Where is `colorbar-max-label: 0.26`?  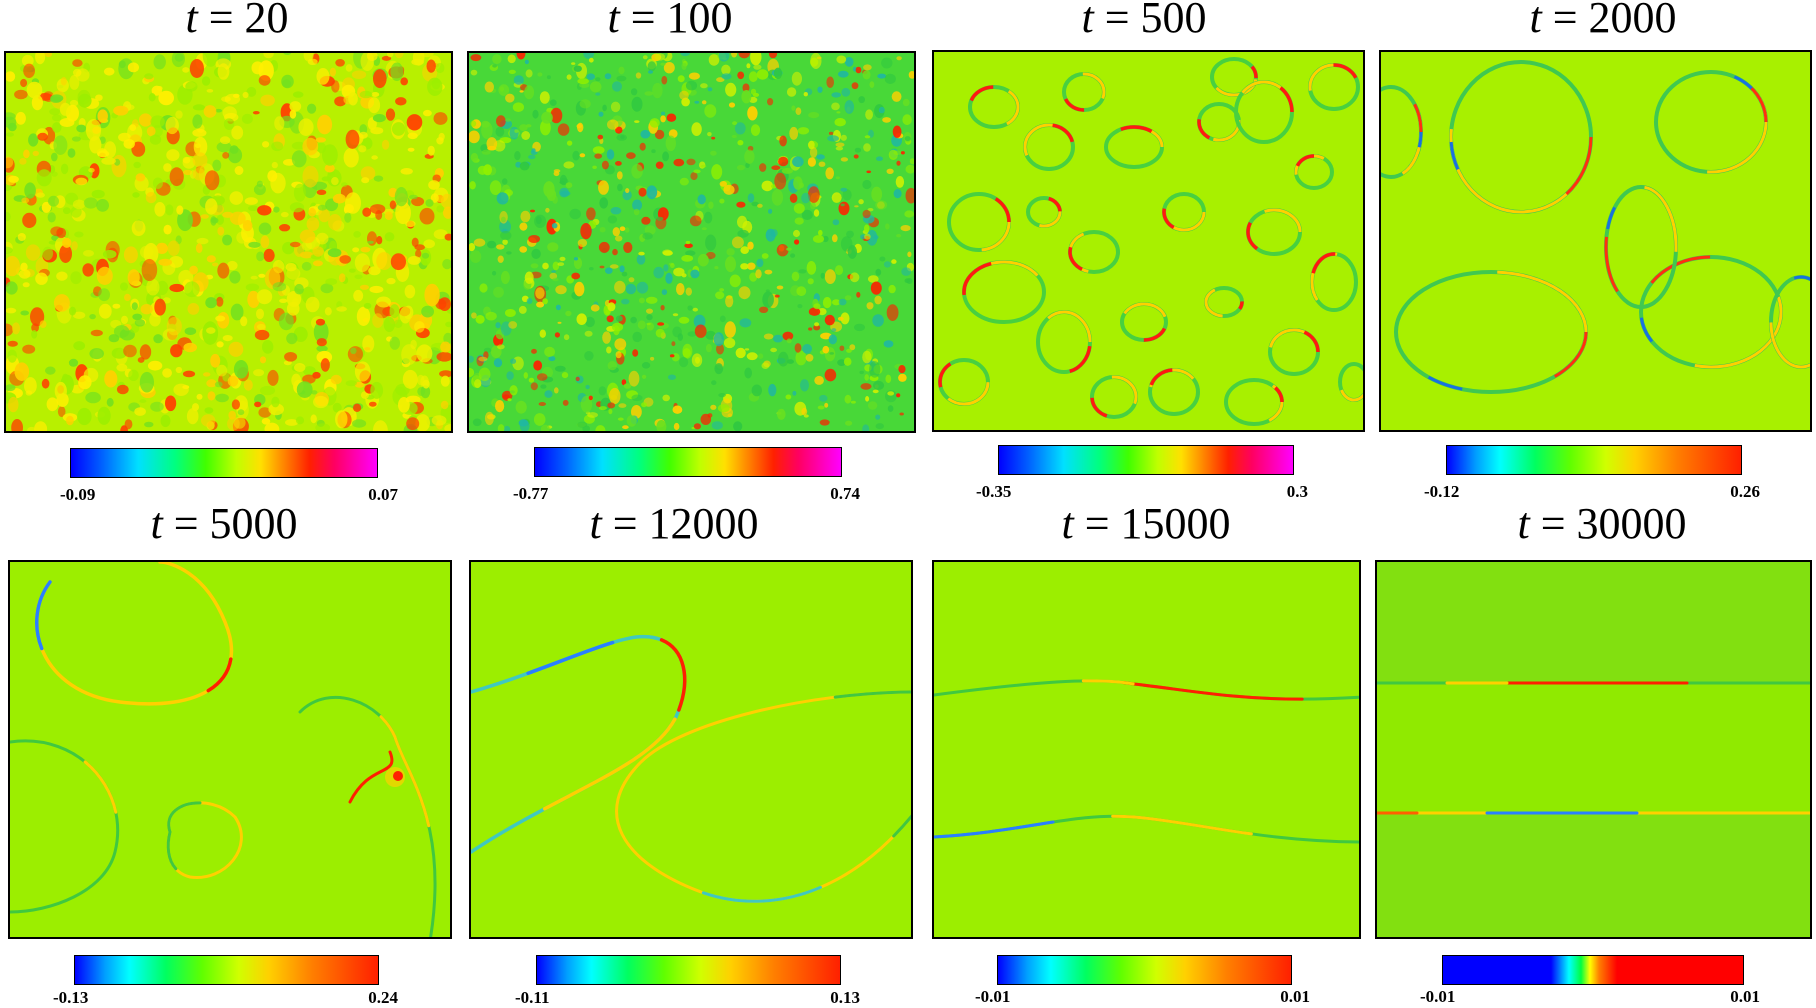 colorbar-max-label: 0.26 is located at coordinates (1745, 491).